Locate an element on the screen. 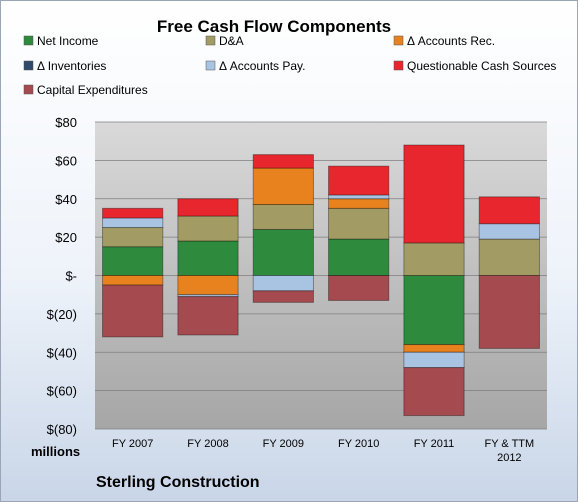 Image resolution: width=578 pixels, height=502 pixels. legend-label: Net Income is located at coordinates (68, 41).